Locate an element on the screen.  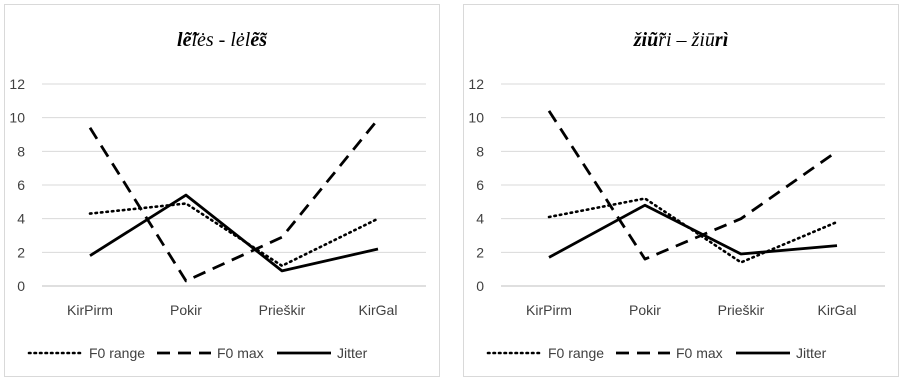
title-part: l is located at coordinates (180, 40).